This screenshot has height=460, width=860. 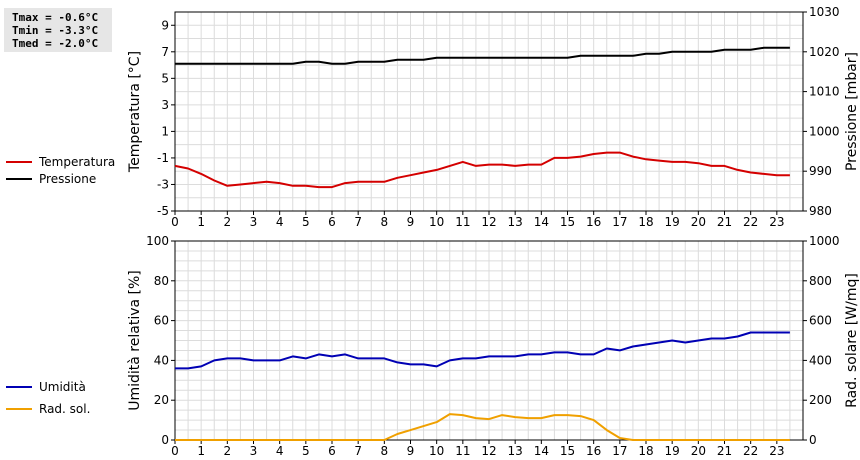 I want to click on y-left-tick-label: -3, so click(x=163, y=184).